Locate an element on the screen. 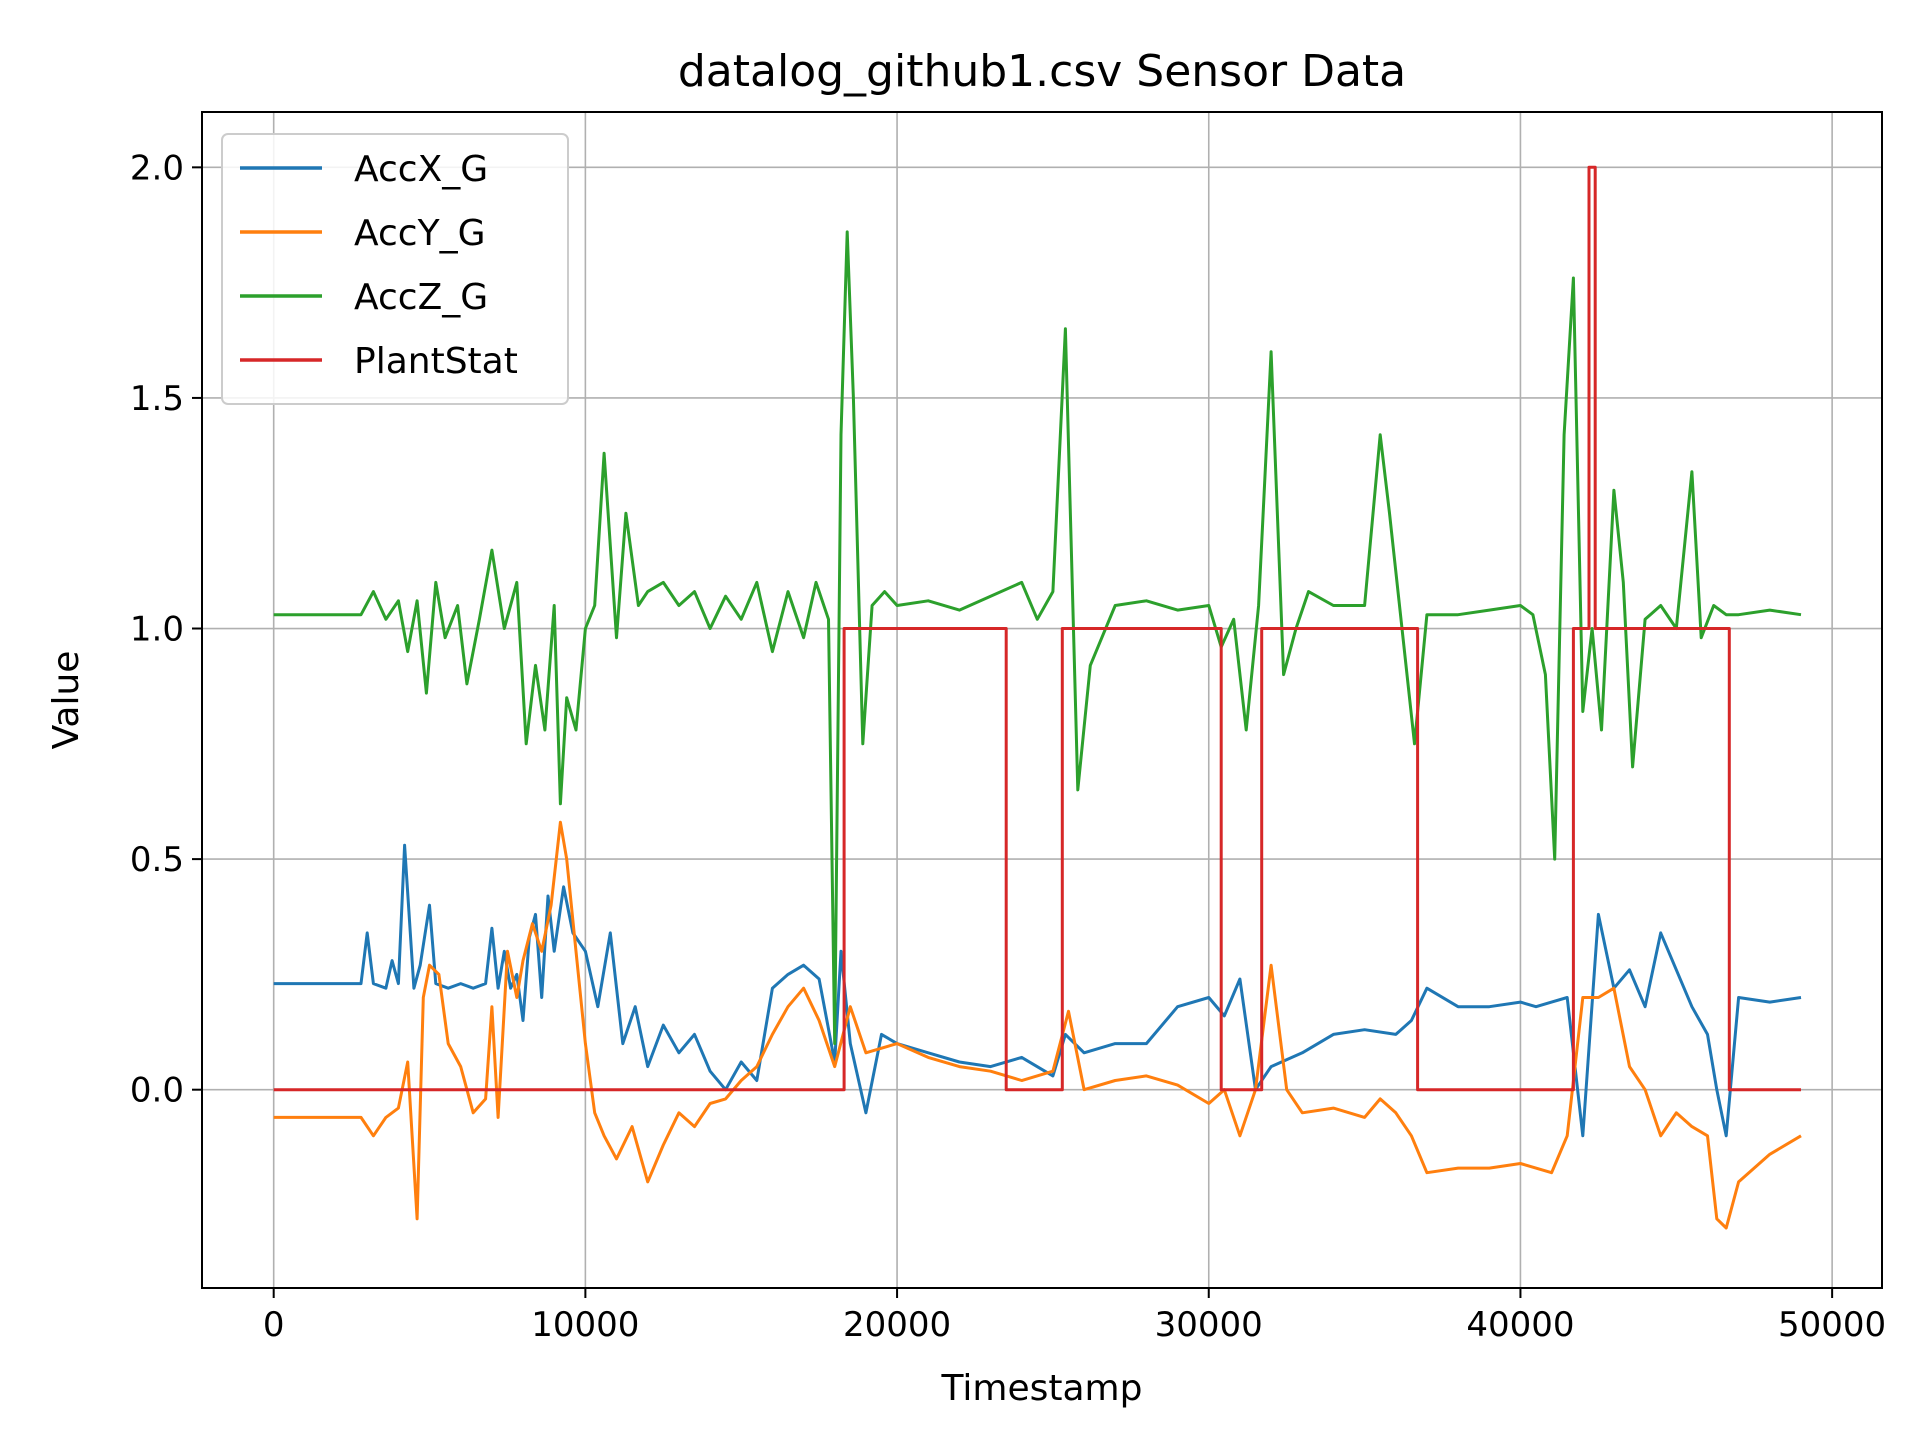 The height and width of the screenshot is (1440, 1920). x-tick-label: 0 is located at coordinates (274, 1325).